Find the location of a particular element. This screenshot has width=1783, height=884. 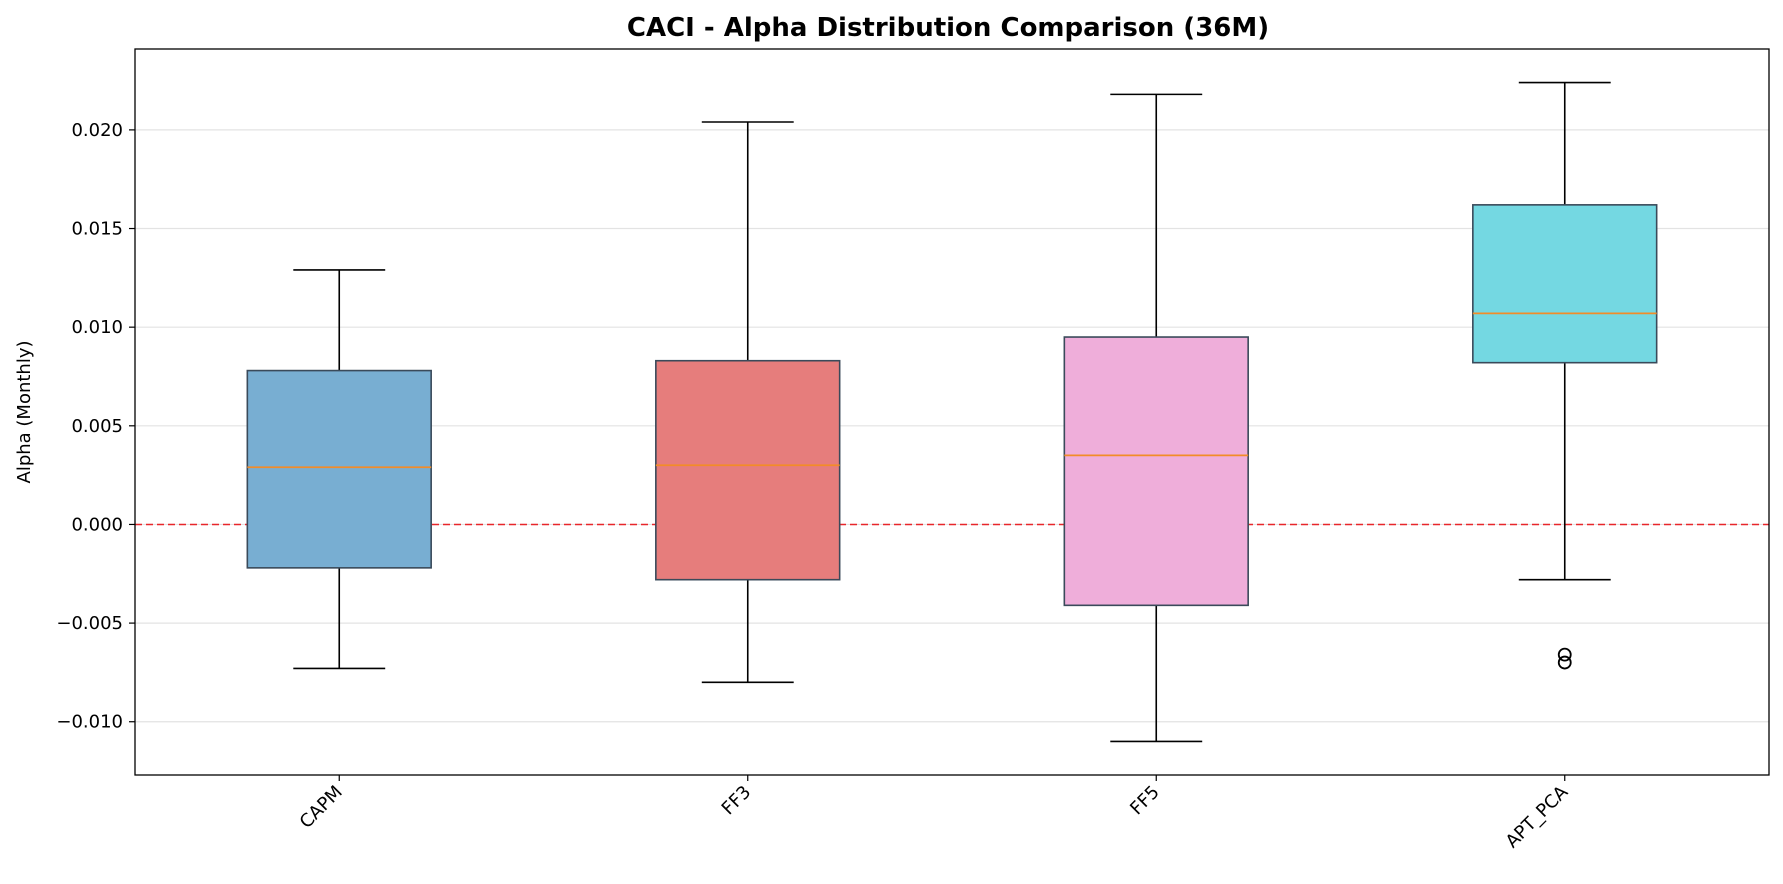

y-axis: −0.010 −0.005 0.000 0.005 0.010 0.015 0.020 is located at coordinates (95, 426).